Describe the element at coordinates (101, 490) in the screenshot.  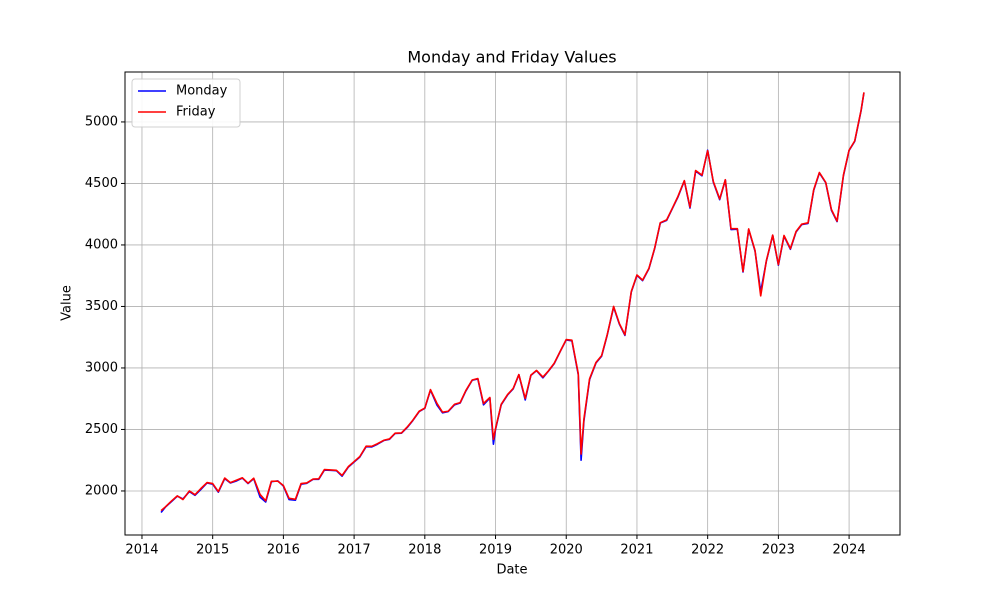
I see `y-tick-label: 2000` at that location.